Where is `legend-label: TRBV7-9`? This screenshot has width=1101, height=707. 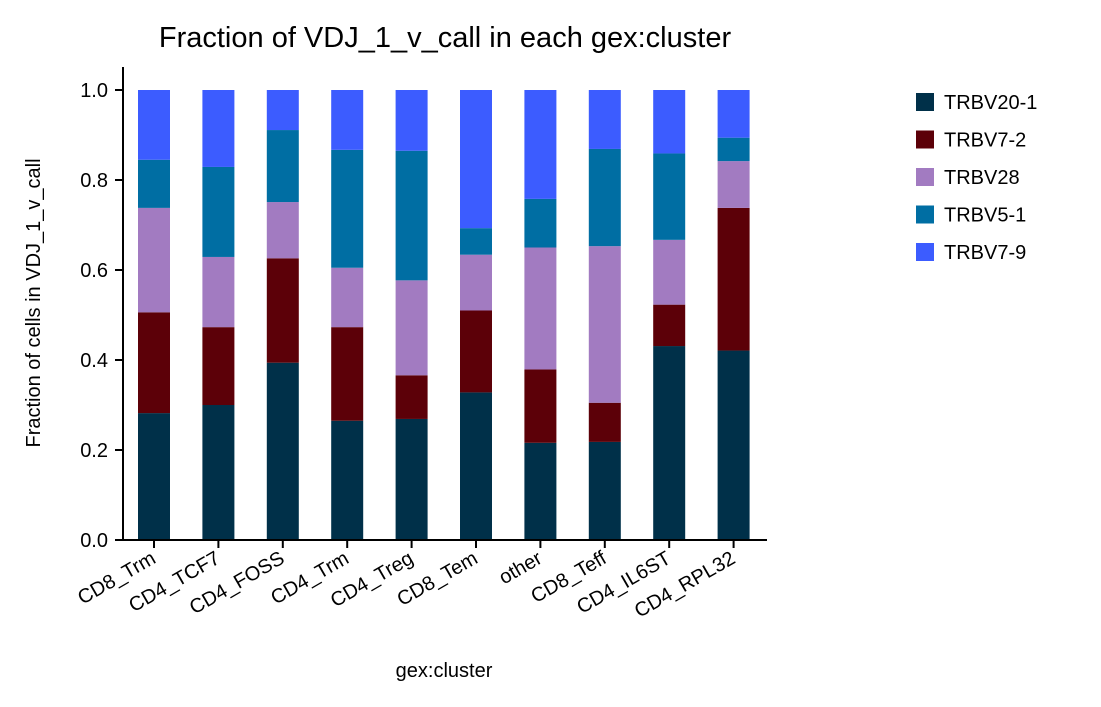
legend-label: TRBV7-9 is located at coordinates (985, 253).